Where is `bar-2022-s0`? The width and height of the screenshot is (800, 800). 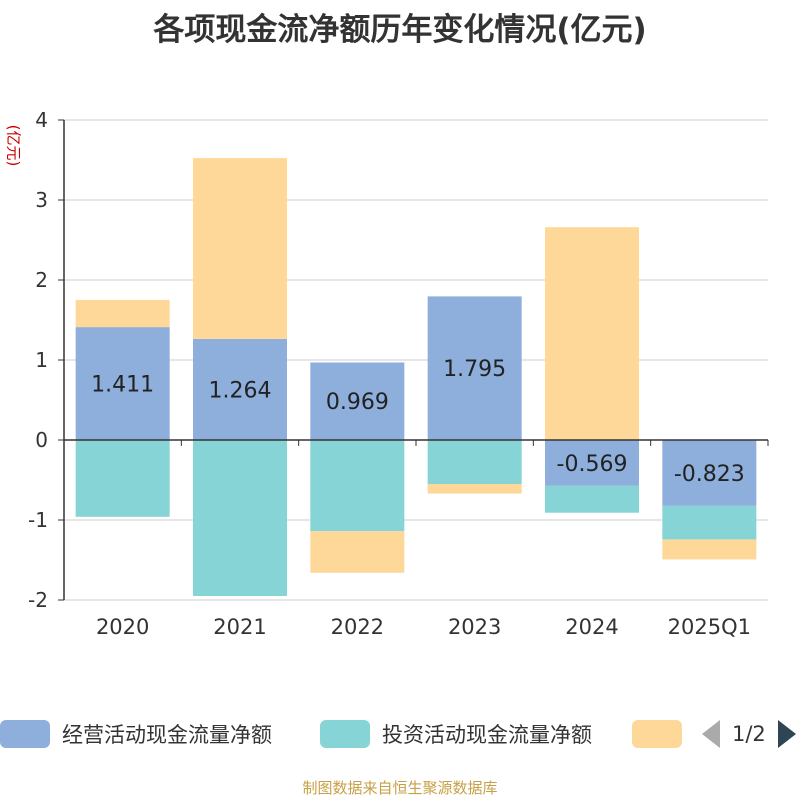 bar-2022-s0 is located at coordinates (357, 401).